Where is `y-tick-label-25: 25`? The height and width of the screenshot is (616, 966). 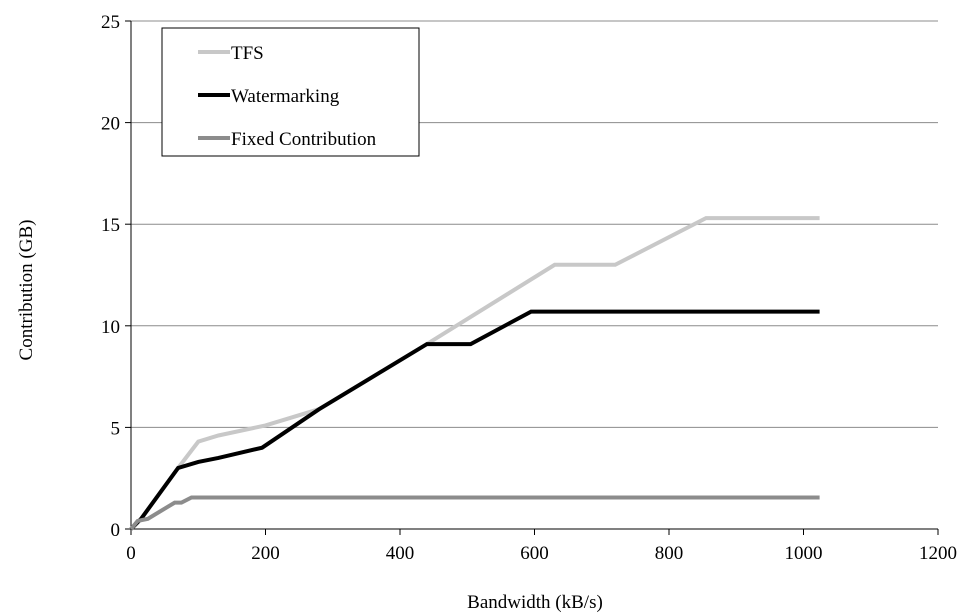
y-tick-label-25: 25 is located at coordinates (110, 22).